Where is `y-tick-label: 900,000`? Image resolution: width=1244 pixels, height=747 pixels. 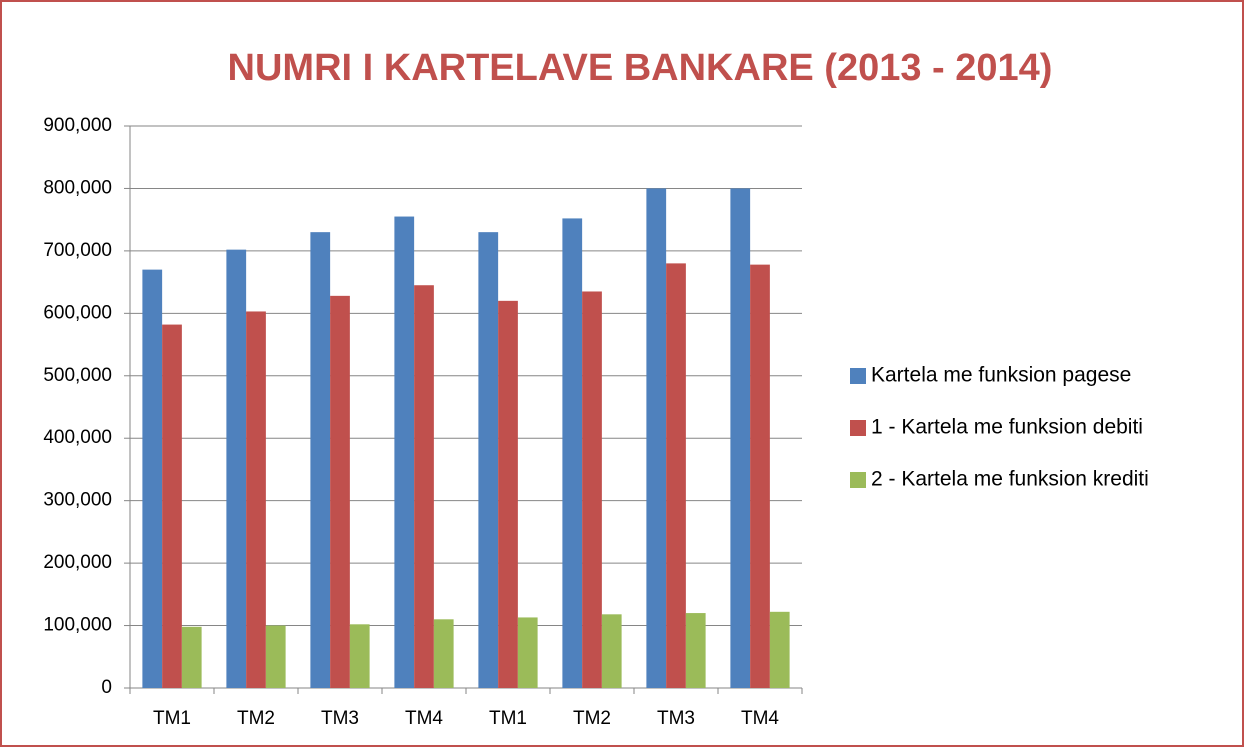
y-tick-label: 900,000 is located at coordinates (77, 125).